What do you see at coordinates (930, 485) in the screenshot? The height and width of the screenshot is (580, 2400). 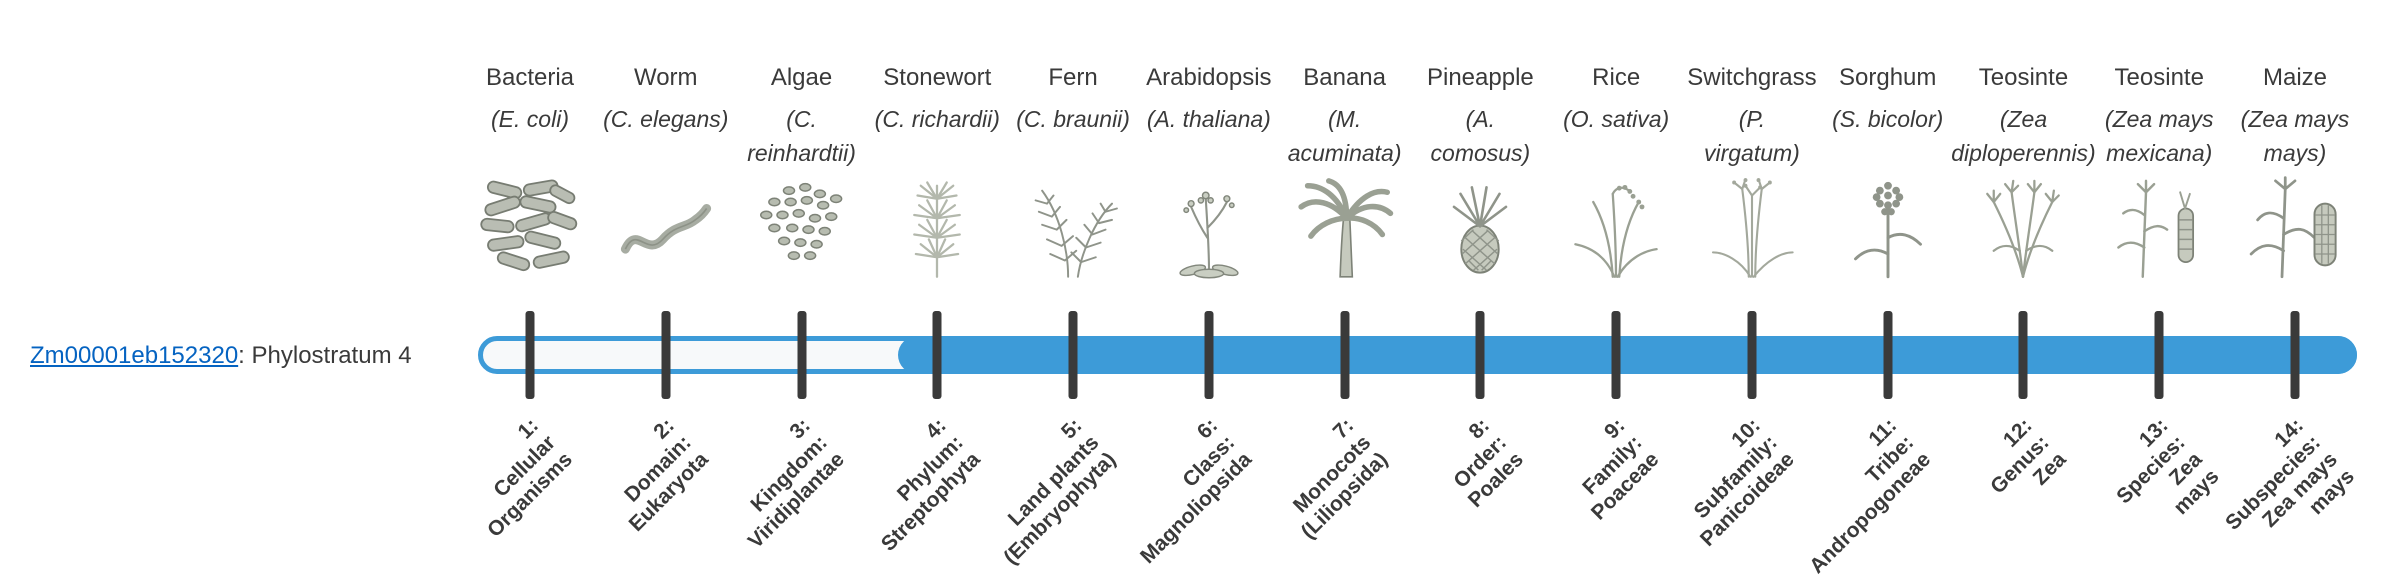 I see `phylostratum-label: 4: Phylum: Streptophyta` at bounding box center [930, 485].